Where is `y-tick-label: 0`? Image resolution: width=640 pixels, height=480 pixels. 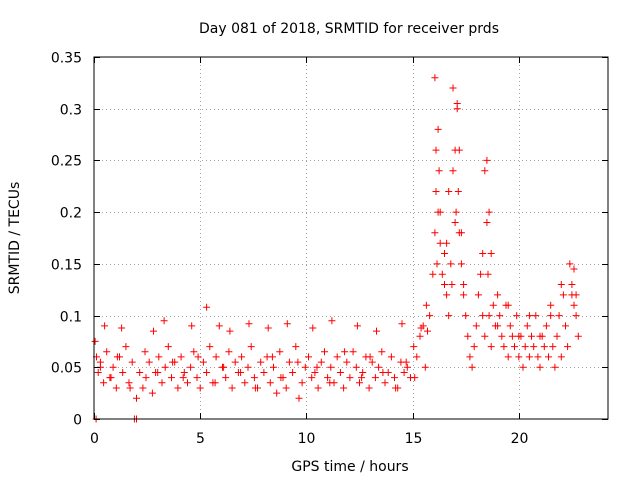 y-tick-label: 0 is located at coordinates (77, 421).